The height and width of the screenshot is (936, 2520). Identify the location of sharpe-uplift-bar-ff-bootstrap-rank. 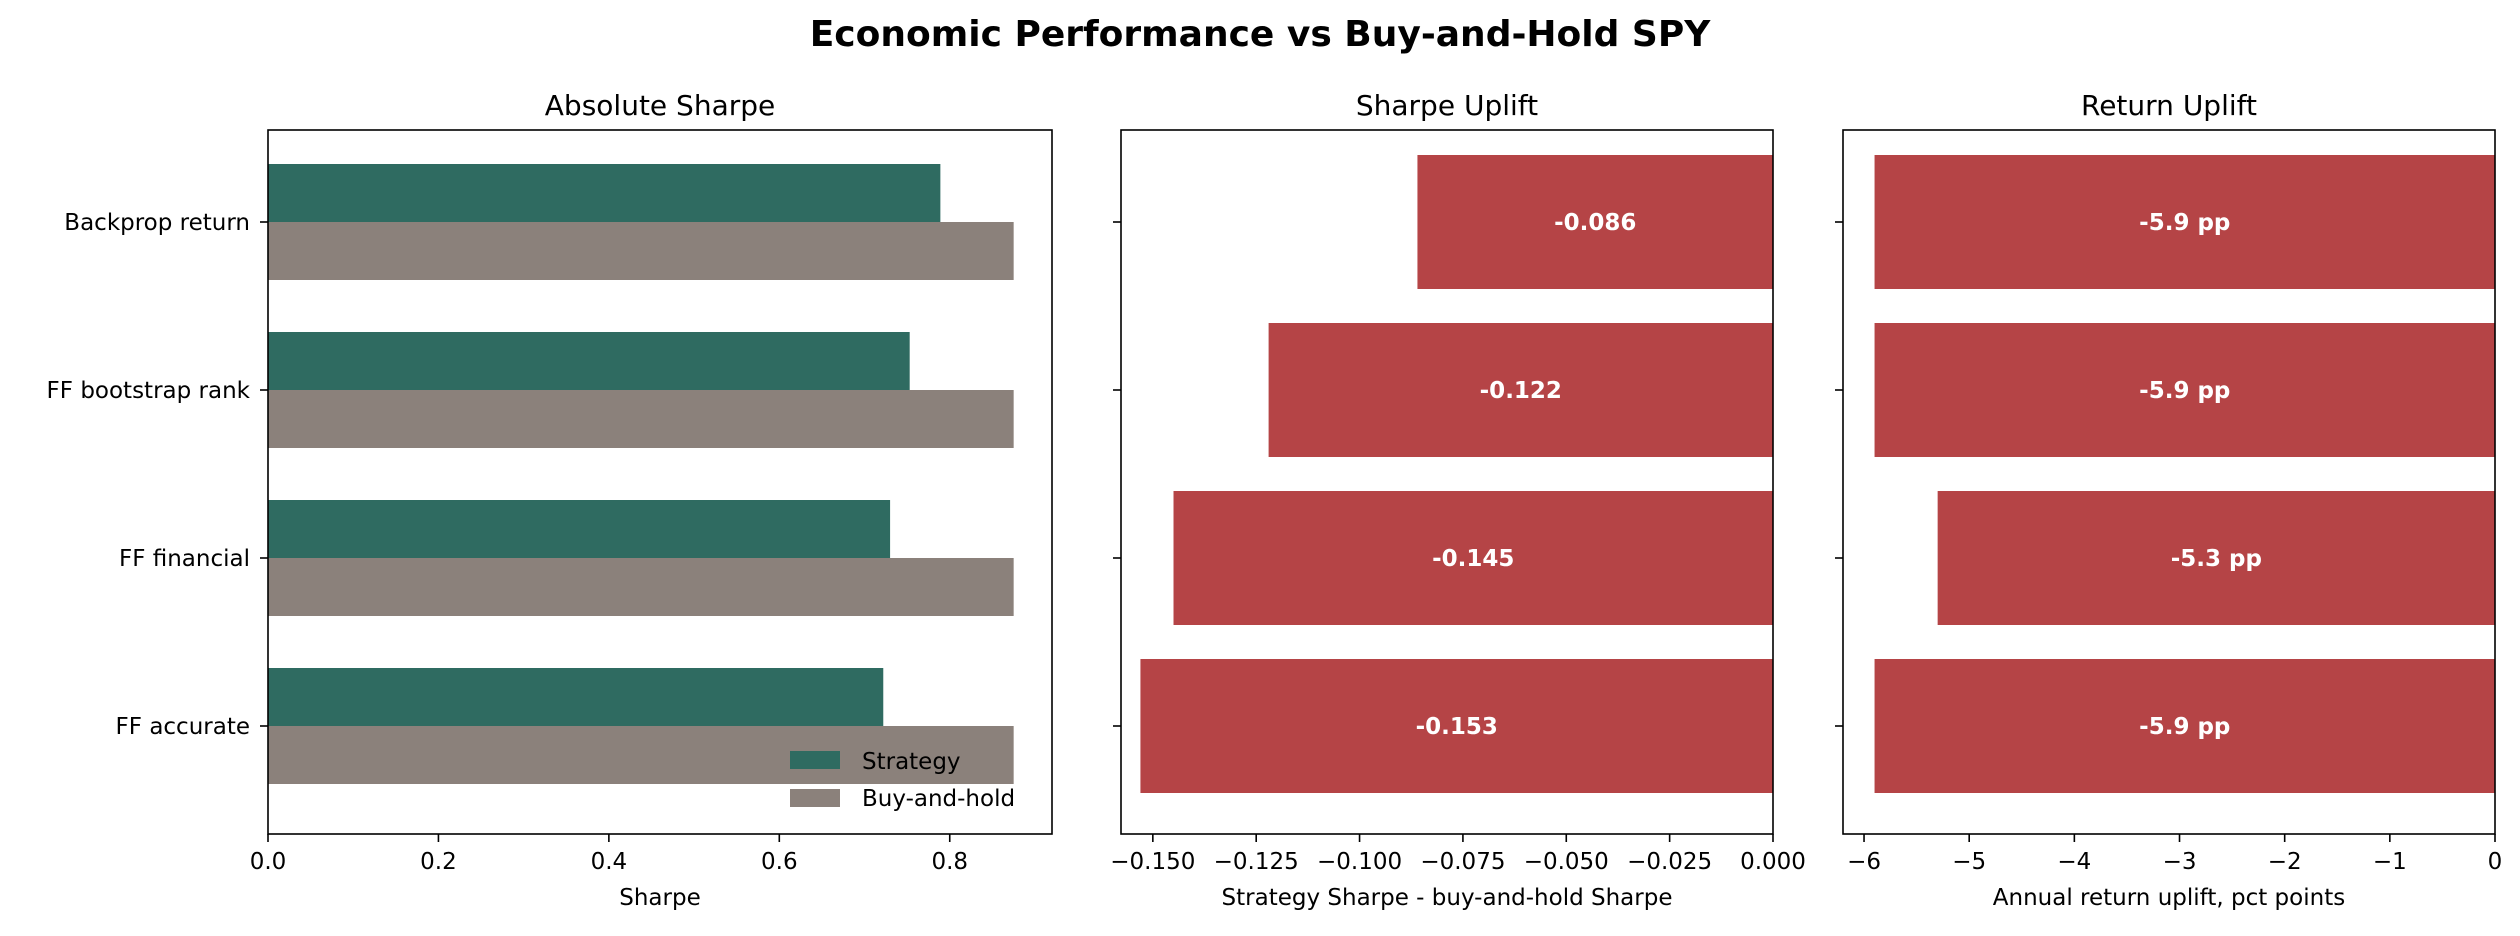
(1520, 390).